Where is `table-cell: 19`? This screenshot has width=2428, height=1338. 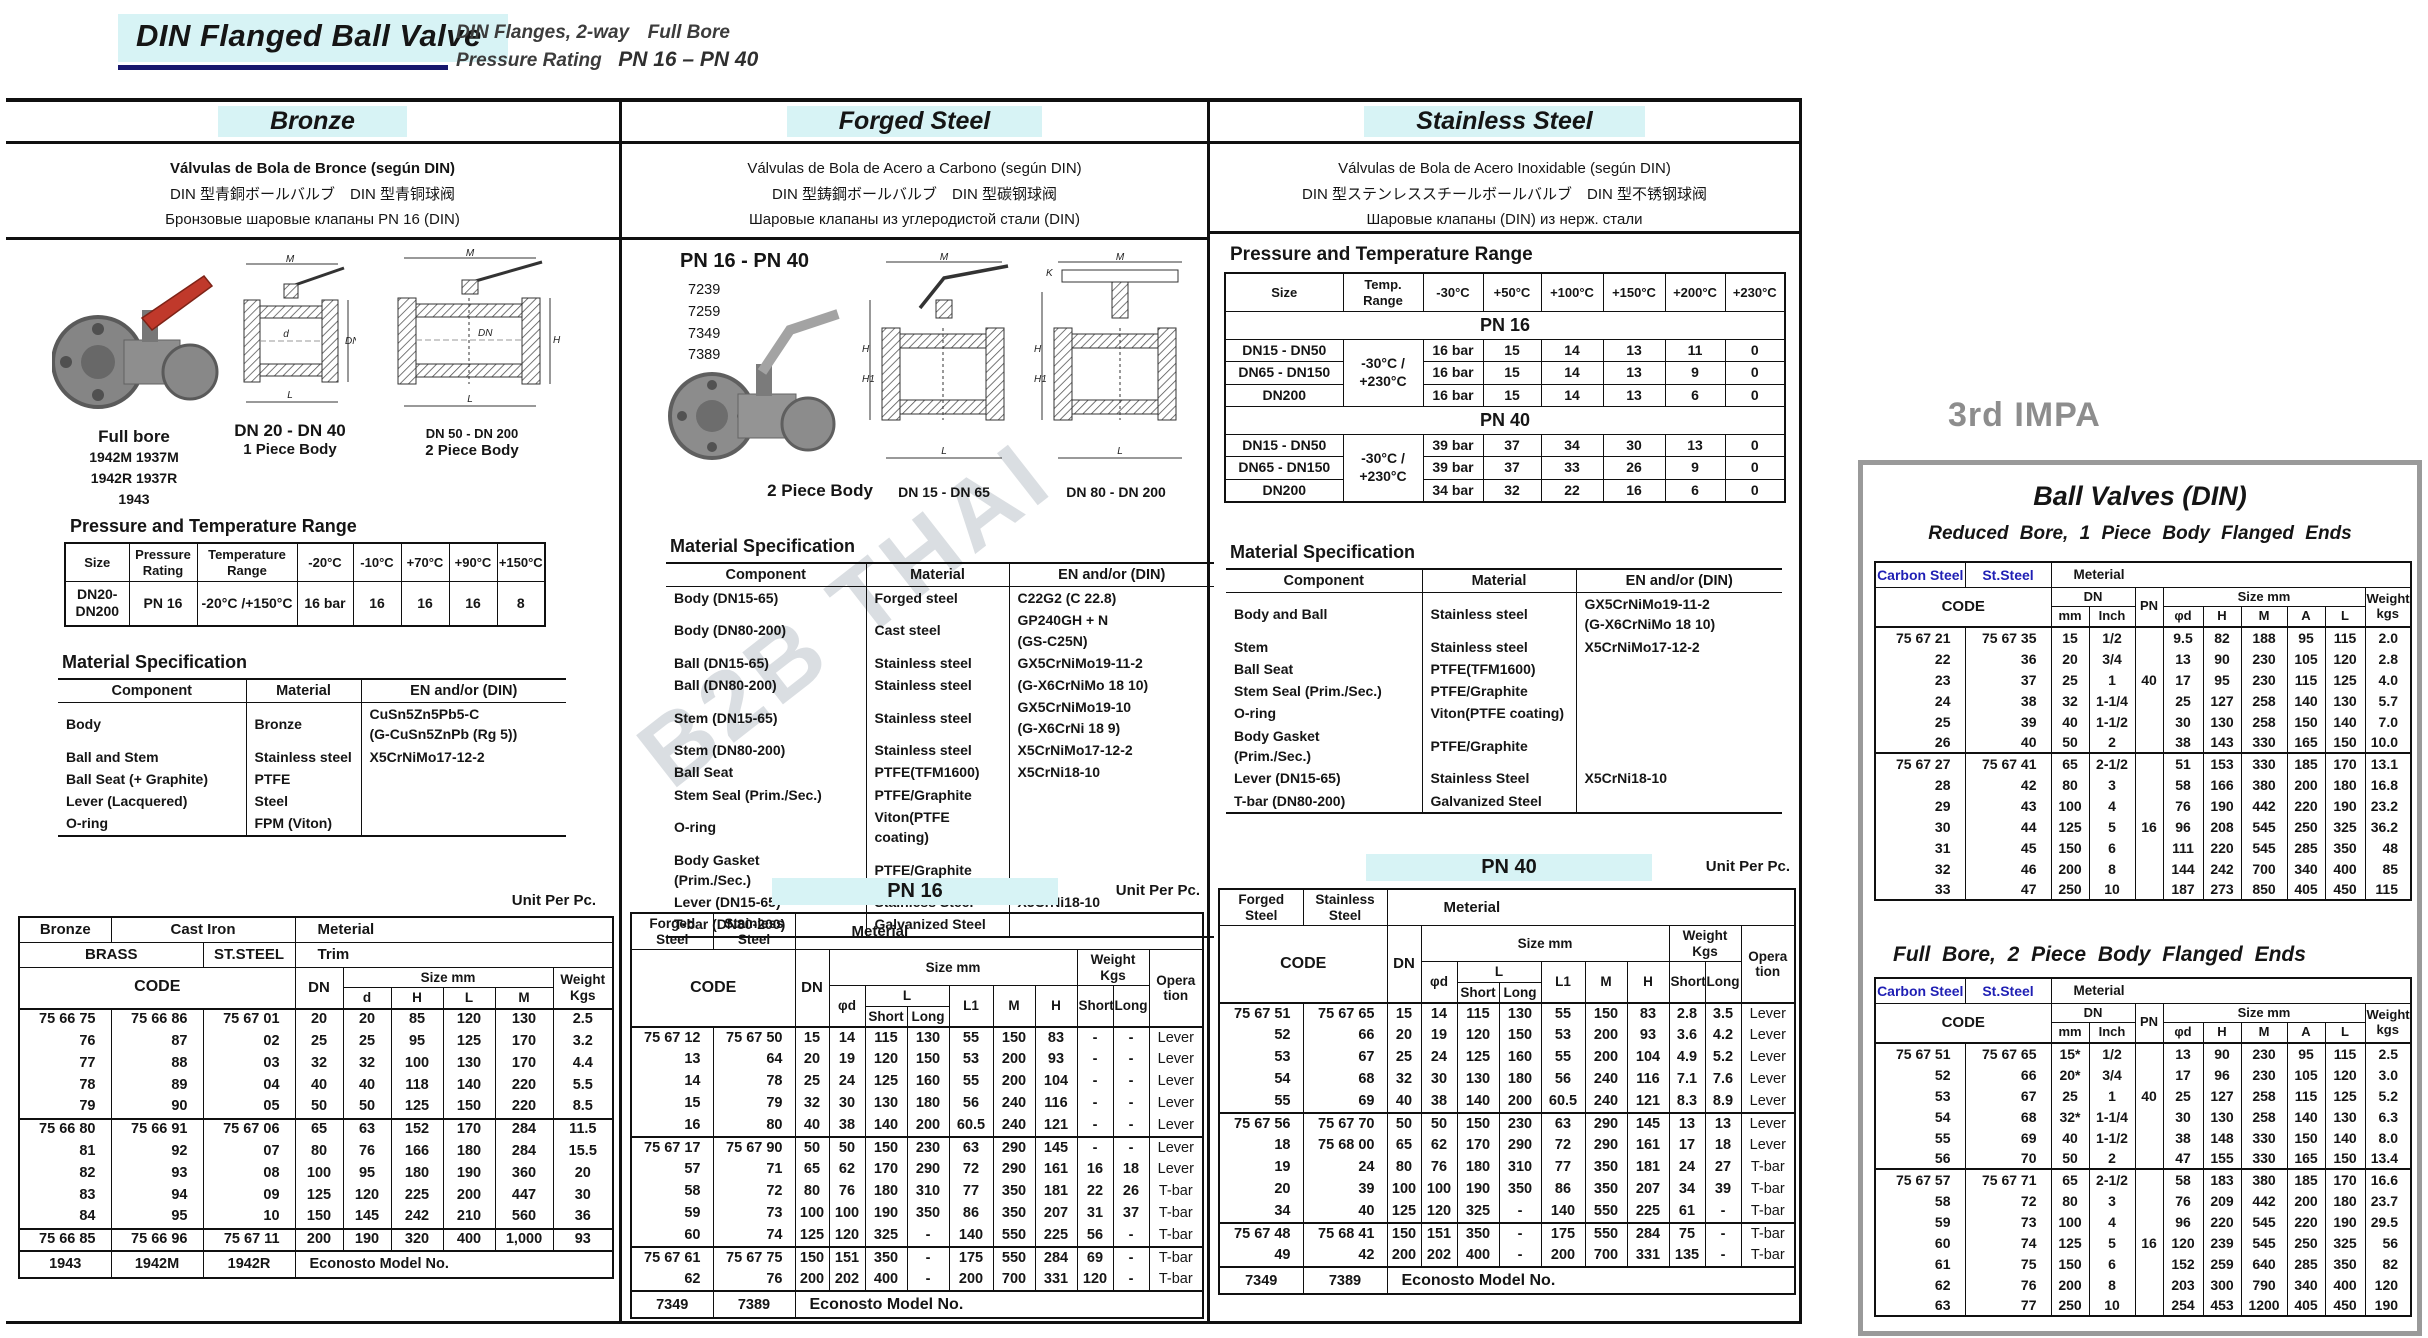 table-cell: 19 is located at coordinates (1261, 1168).